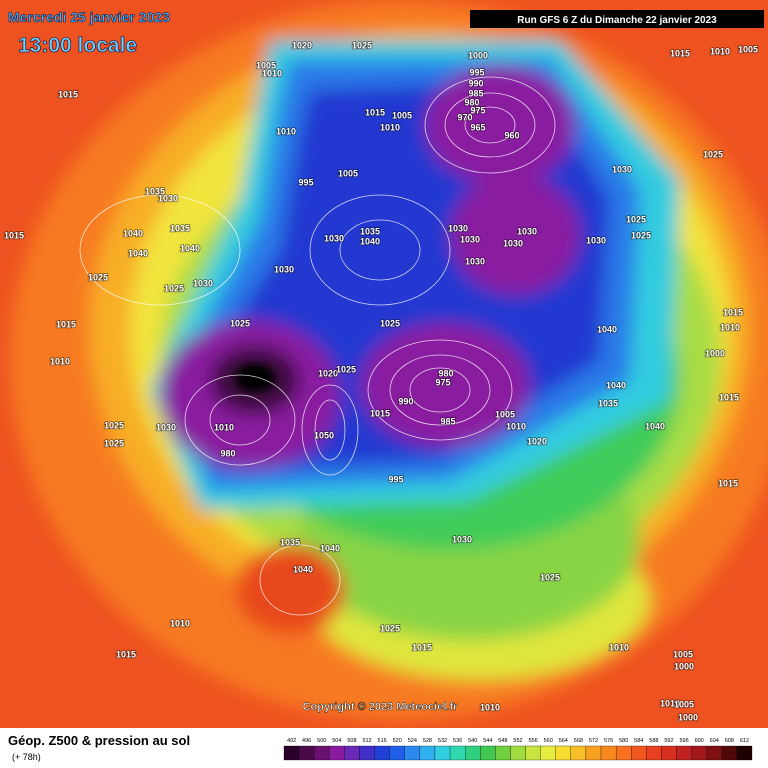  Describe the element at coordinates (457, 741) in the screenshot. I see `colorbar-label: 536` at that location.